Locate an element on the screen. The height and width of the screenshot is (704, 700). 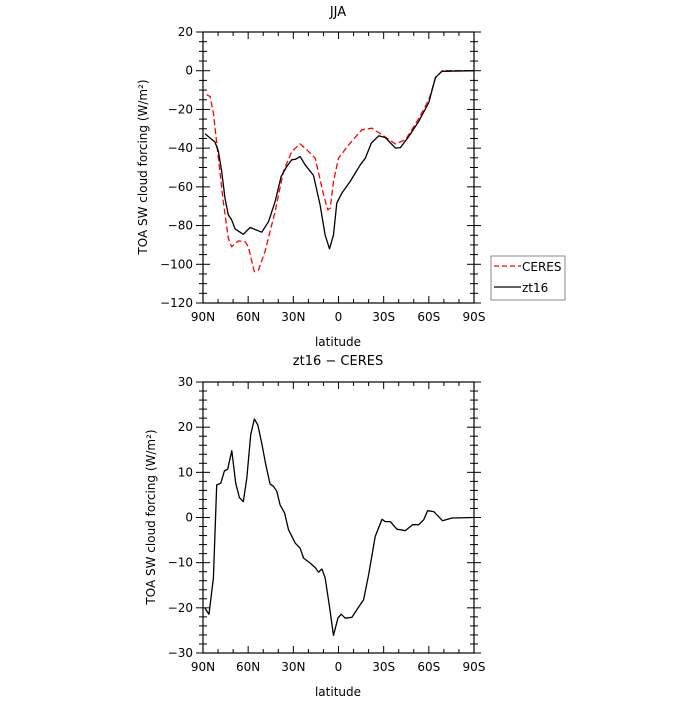
bottom-plot-xlabel: latitude is located at coordinates (338, 692).